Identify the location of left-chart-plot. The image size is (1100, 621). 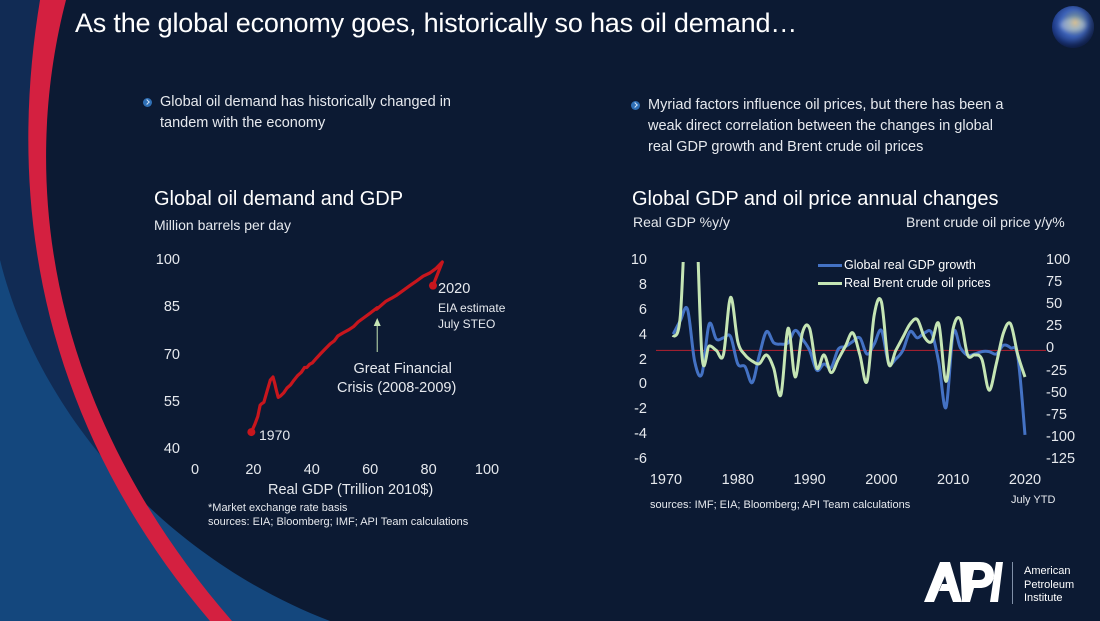
(345, 348).